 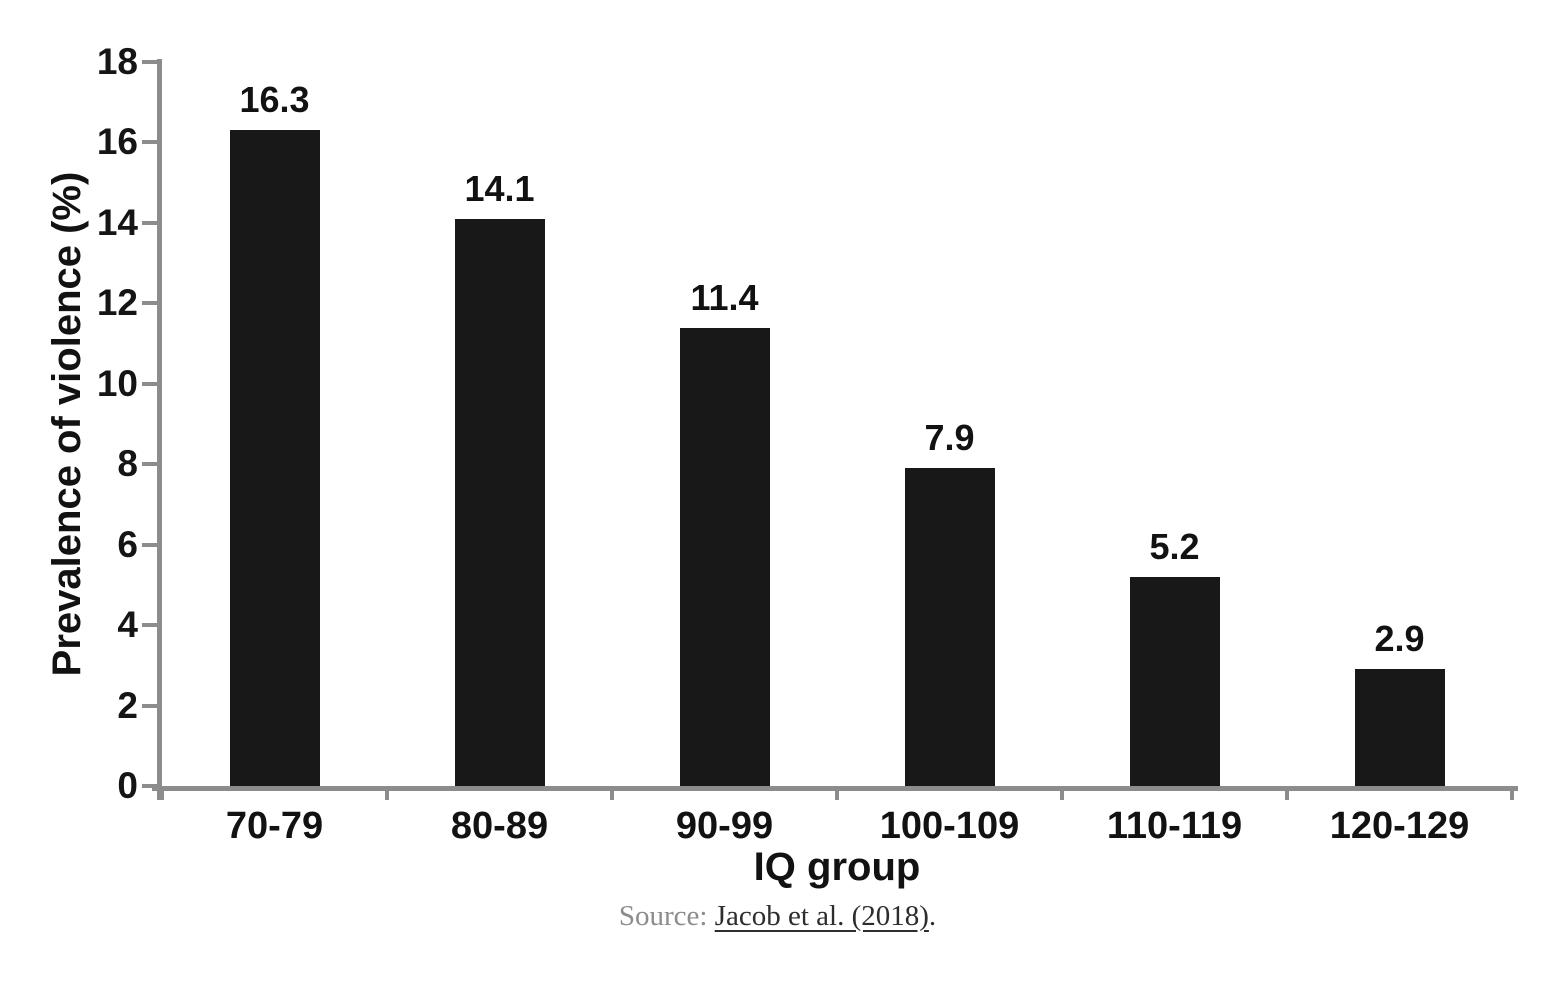 What do you see at coordinates (724, 826) in the screenshot?
I see `x-category-label: 90-99` at bounding box center [724, 826].